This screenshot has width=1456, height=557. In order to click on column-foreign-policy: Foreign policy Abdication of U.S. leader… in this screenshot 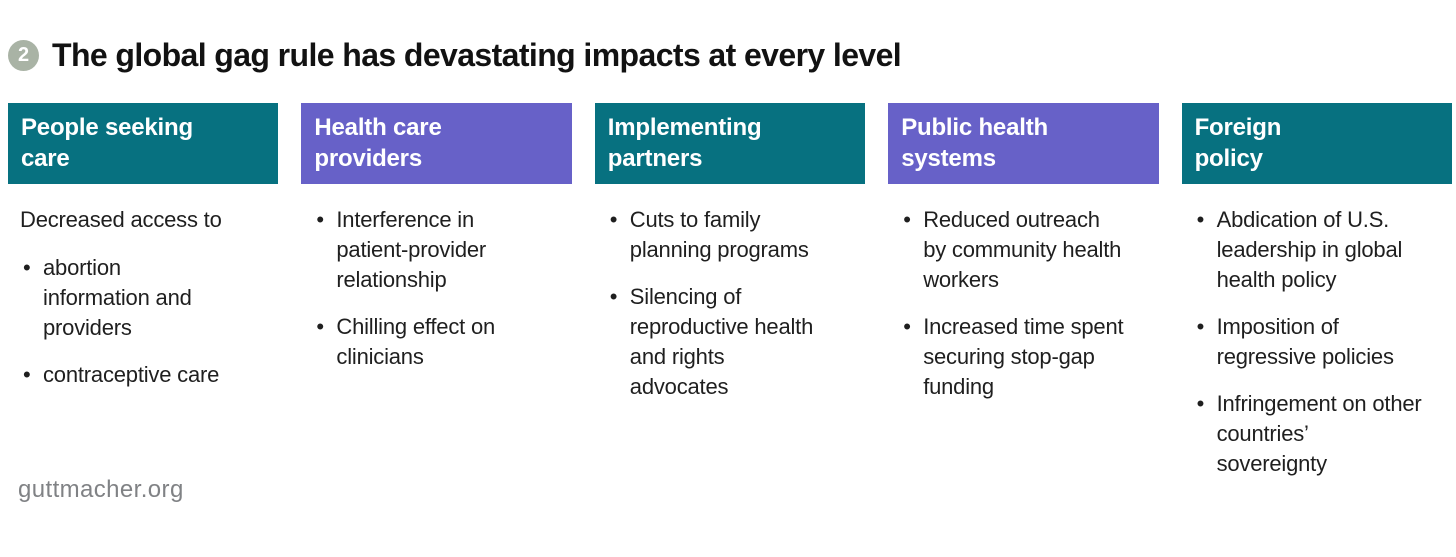, I will do `click(1316, 299)`.